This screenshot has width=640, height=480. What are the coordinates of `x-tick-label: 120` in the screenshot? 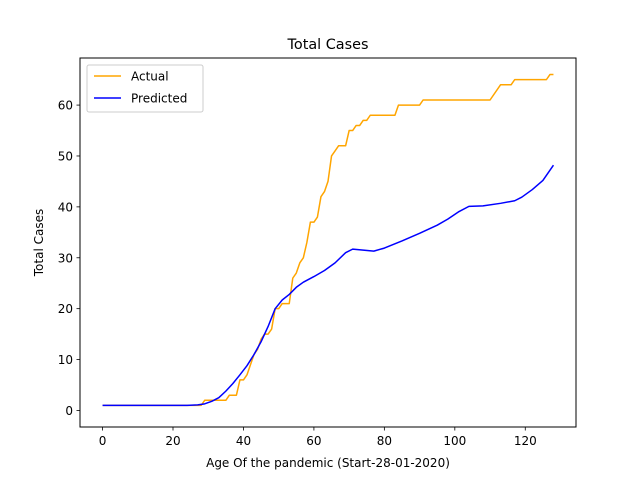 It's located at (525, 441).